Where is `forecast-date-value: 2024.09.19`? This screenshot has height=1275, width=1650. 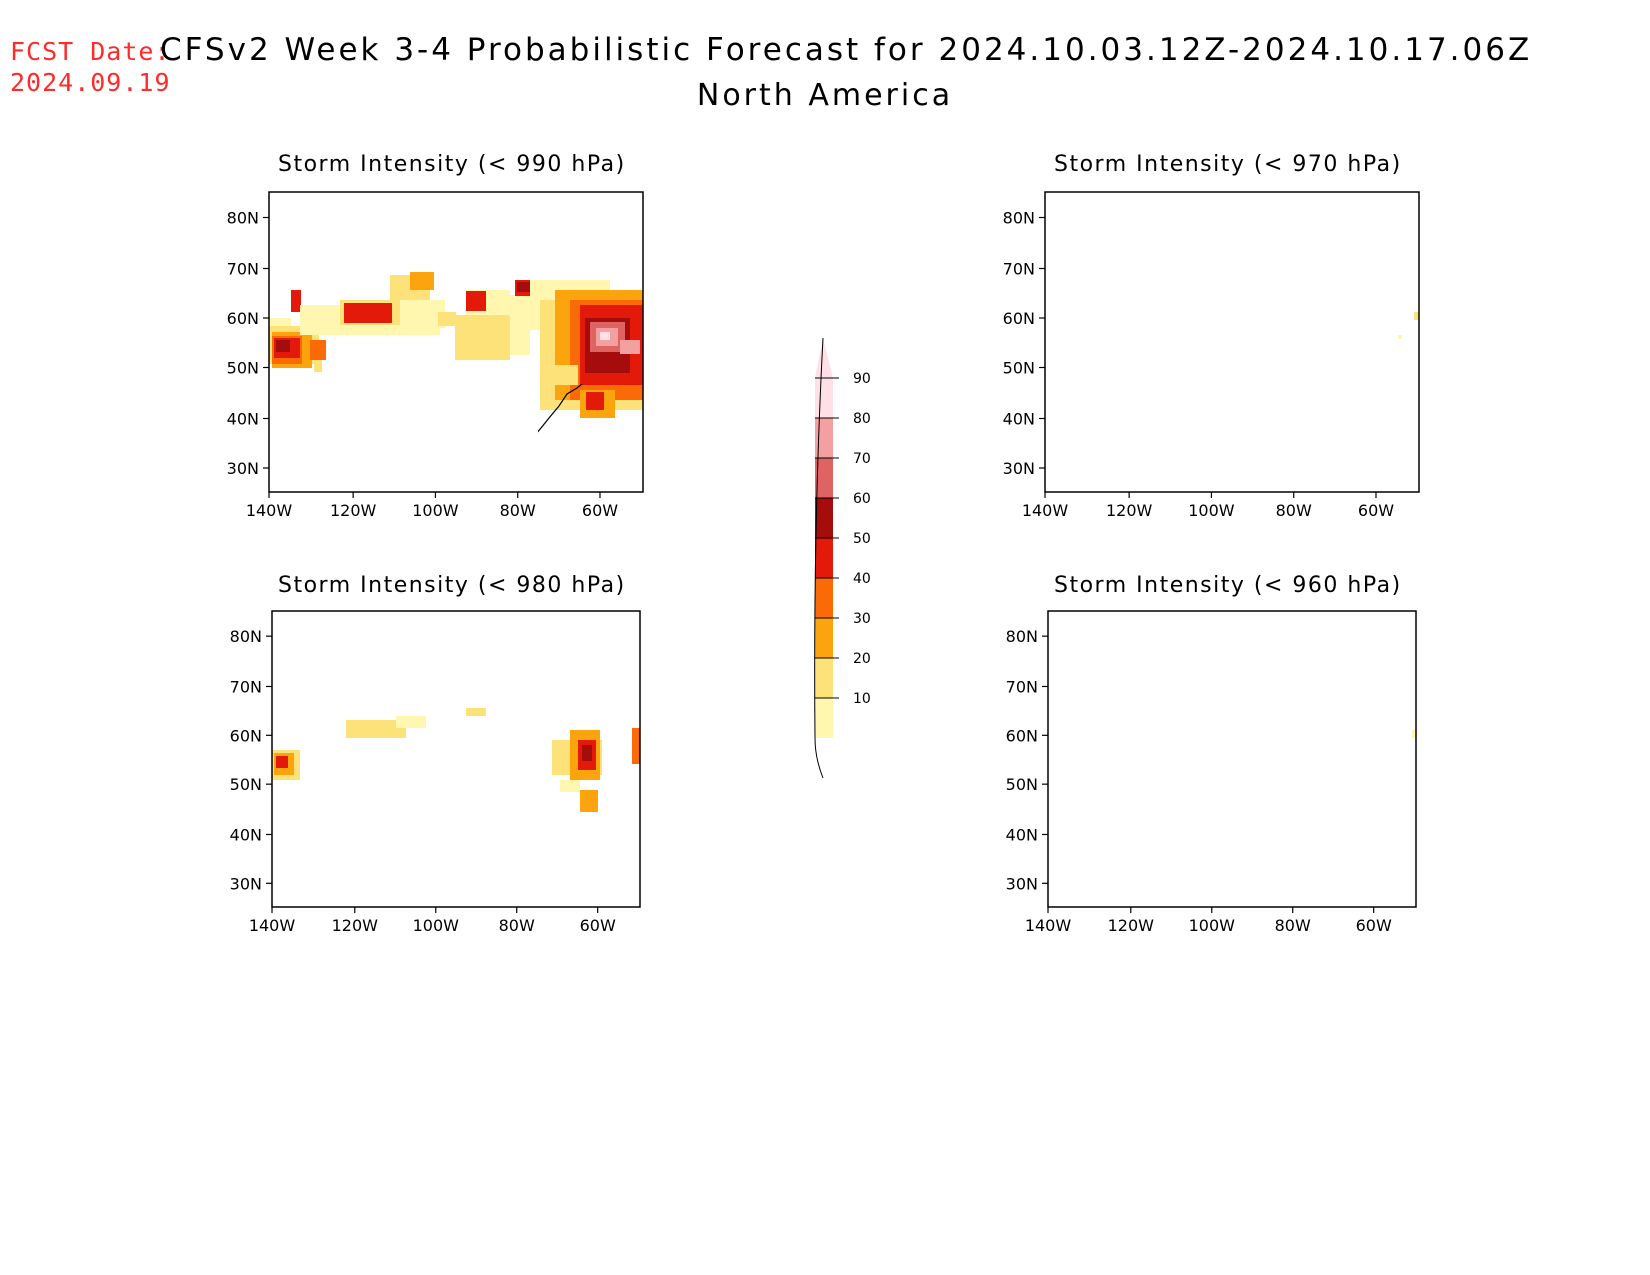 forecast-date-value: 2024.09.19 is located at coordinates (90, 82).